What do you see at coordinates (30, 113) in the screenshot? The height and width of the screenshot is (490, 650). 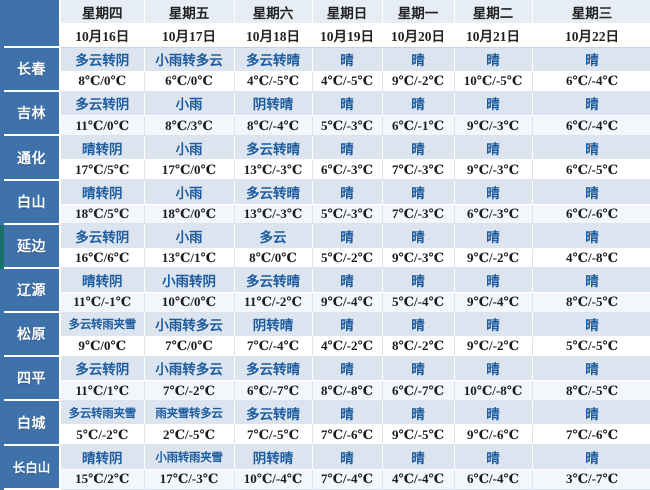 I see `city-label-1: 吉林` at bounding box center [30, 113].